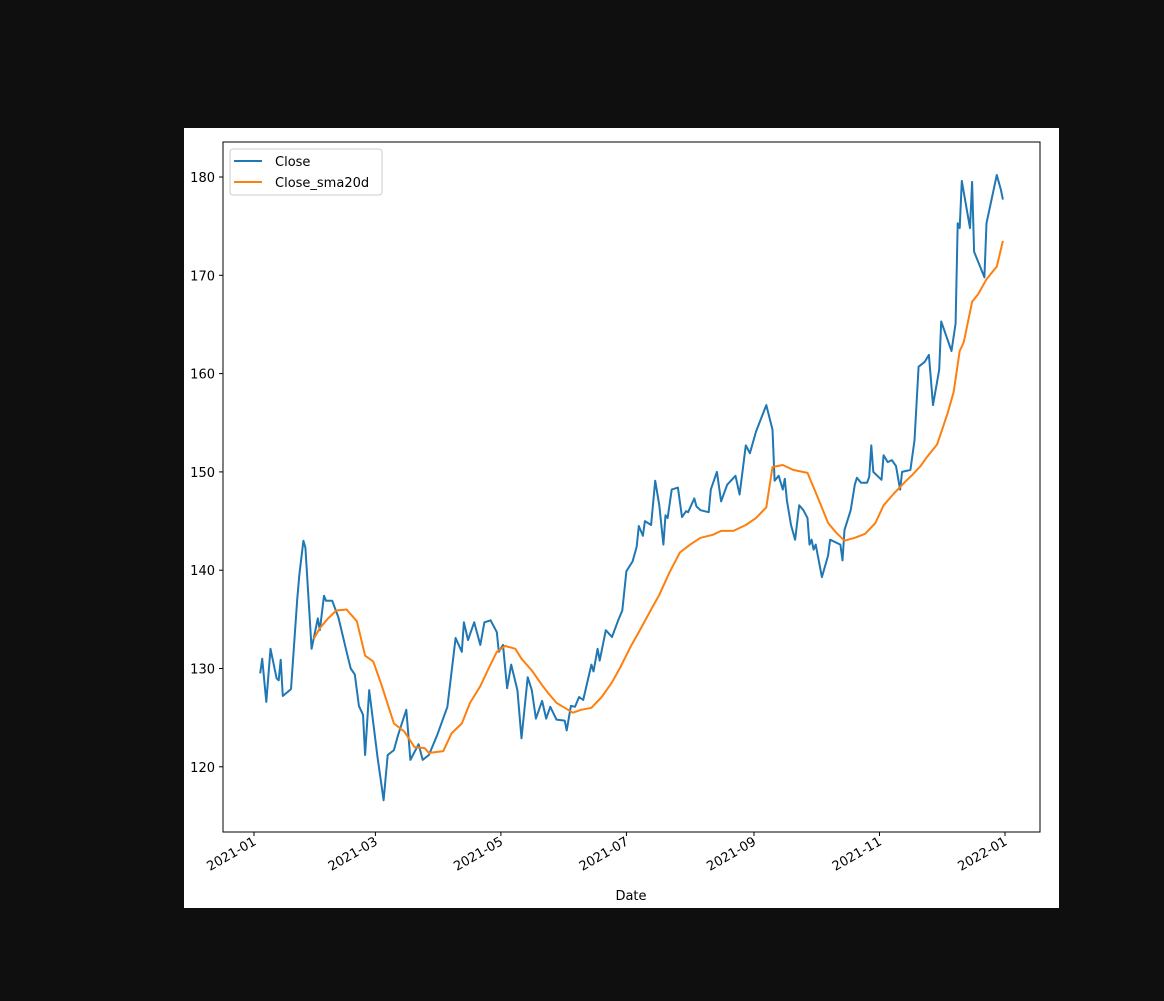 The width and height of the screenshot is (1164, 1001). I want to click on legend-sma-label: Close_sma20d, so click(322, 183).